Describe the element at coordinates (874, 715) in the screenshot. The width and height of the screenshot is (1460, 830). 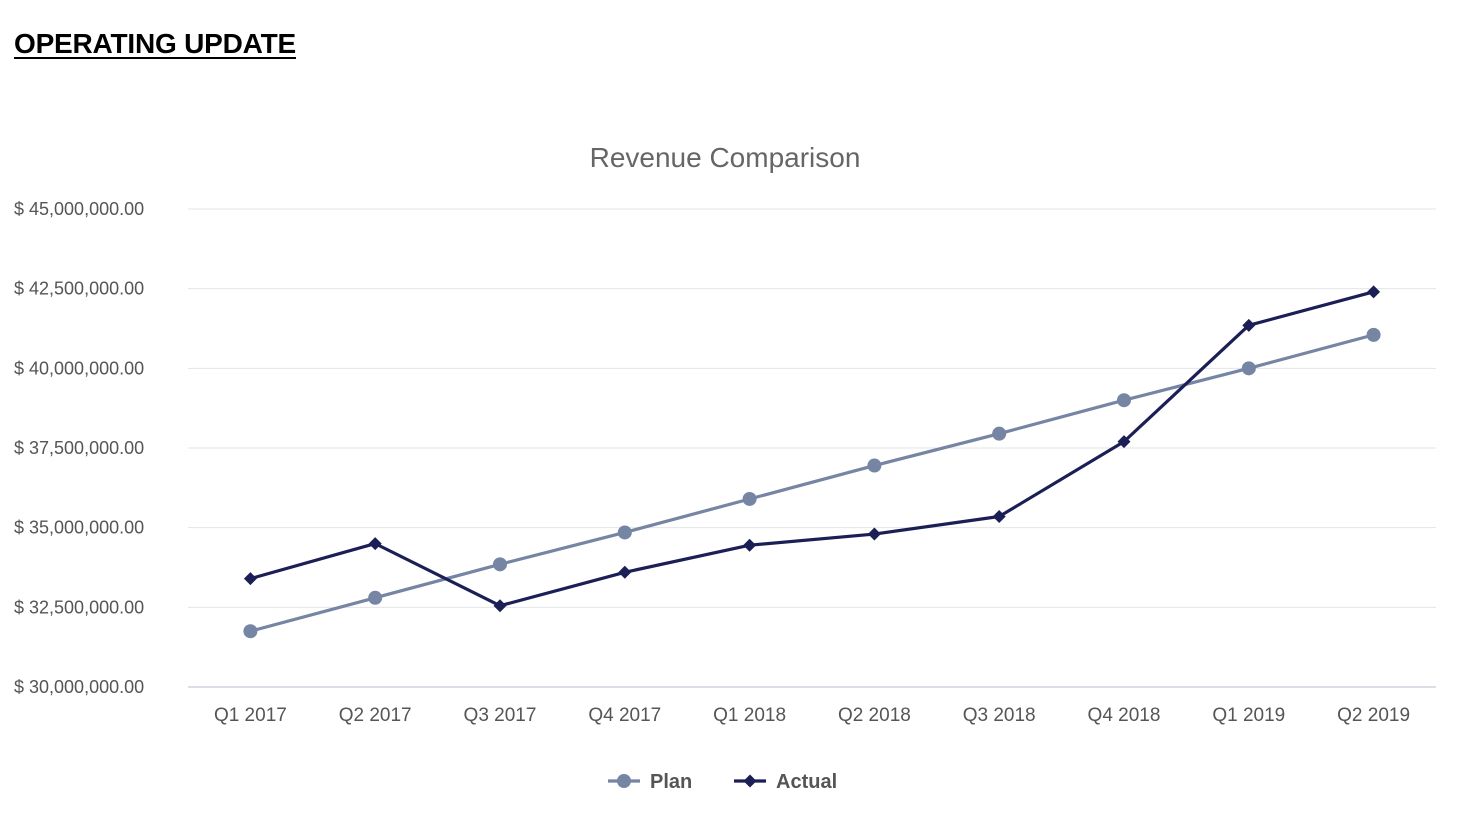
I see `x-tick-label: Q2 2018` at that location.